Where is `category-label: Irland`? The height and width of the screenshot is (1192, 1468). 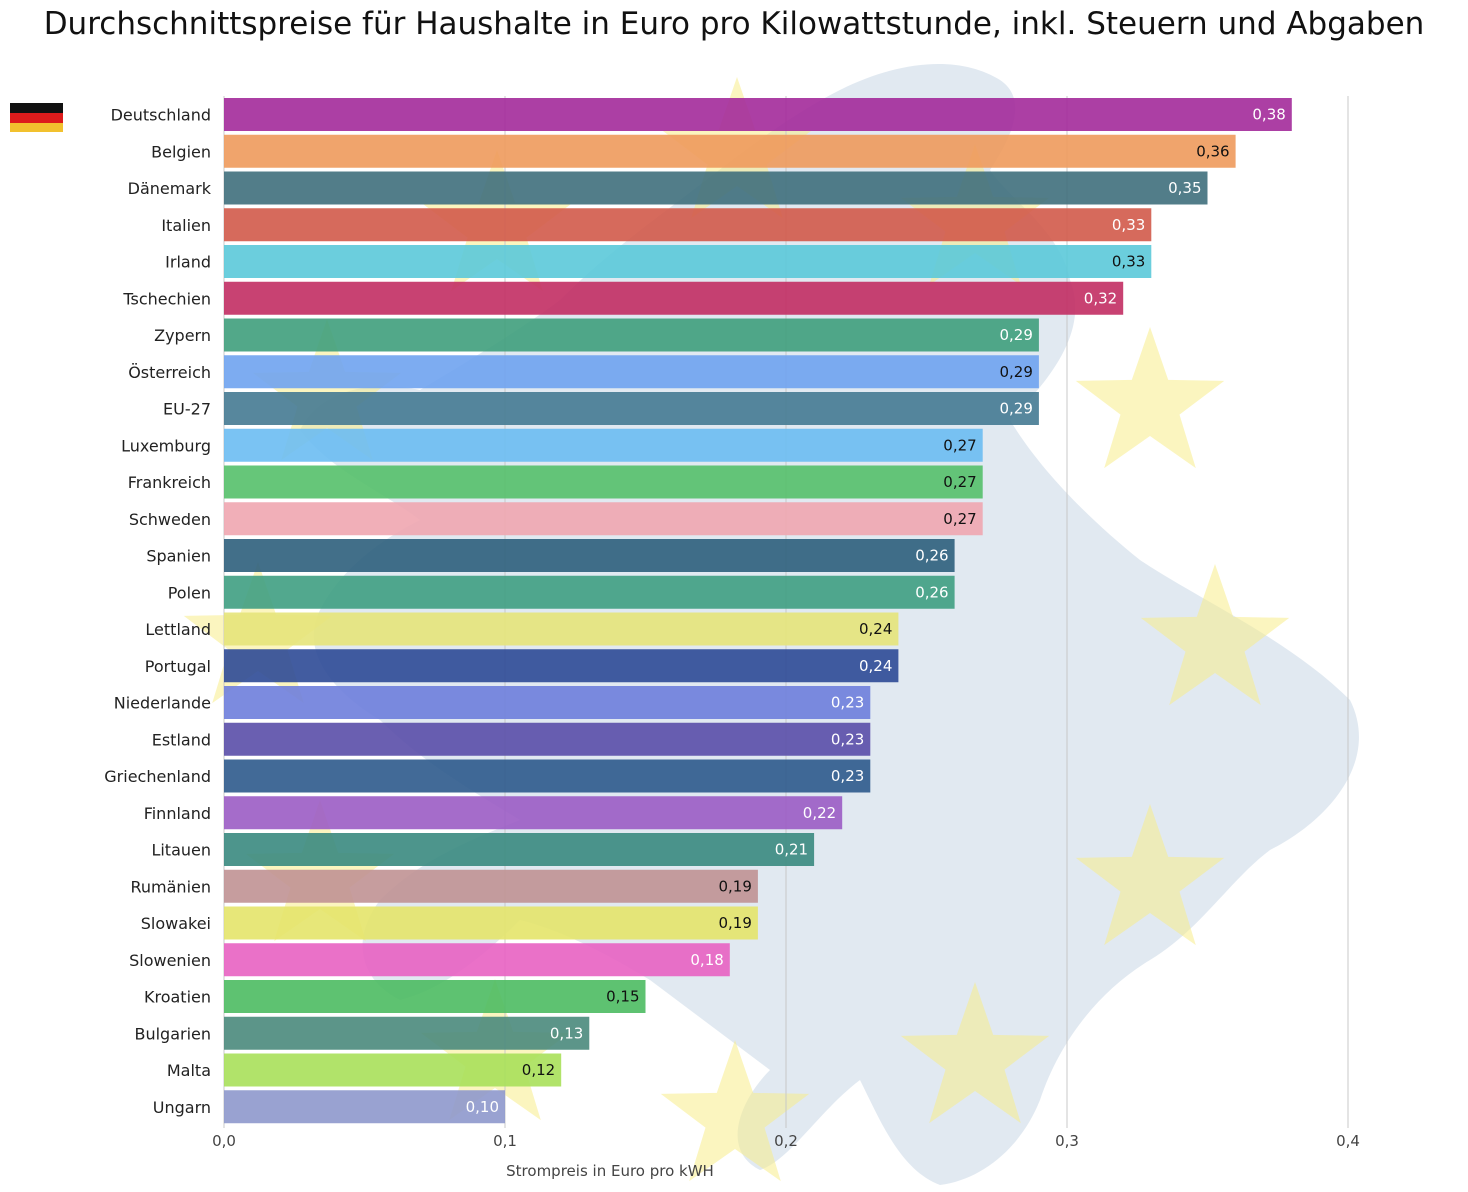
category-label: Irland is located at coordinates (188, 262).